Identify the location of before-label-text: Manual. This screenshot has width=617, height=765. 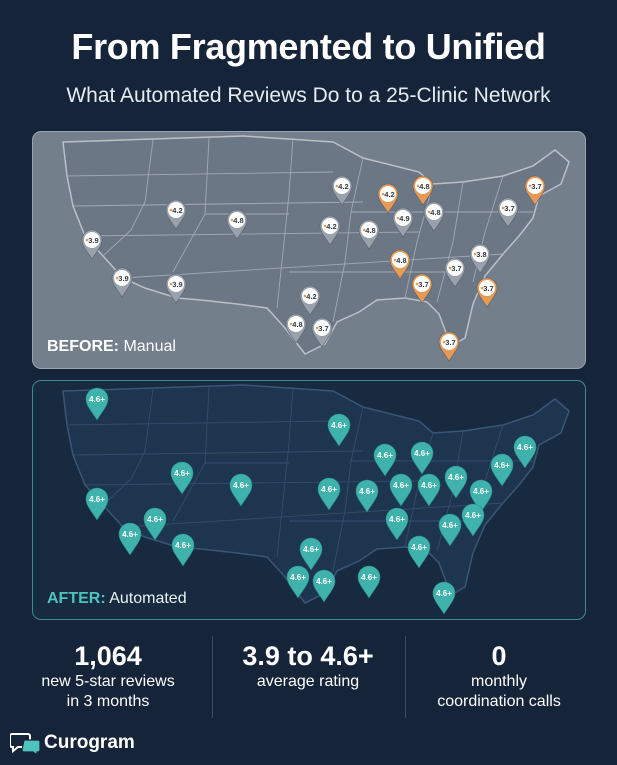
(149, 346).